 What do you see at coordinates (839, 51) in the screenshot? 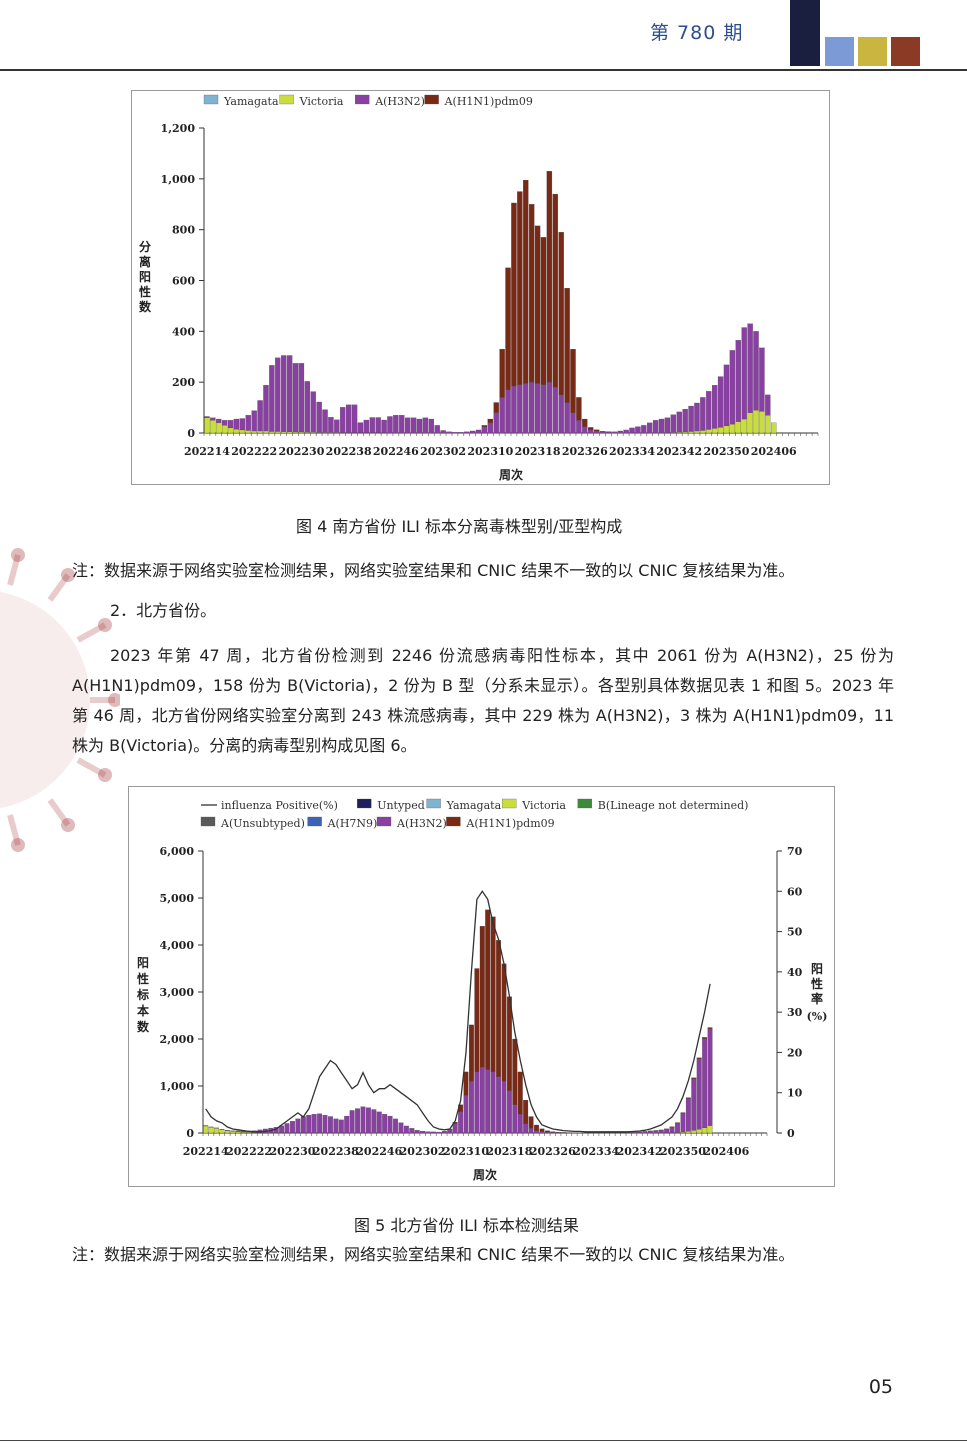
I see `header-square-blue` at bounding box center [839, 51].